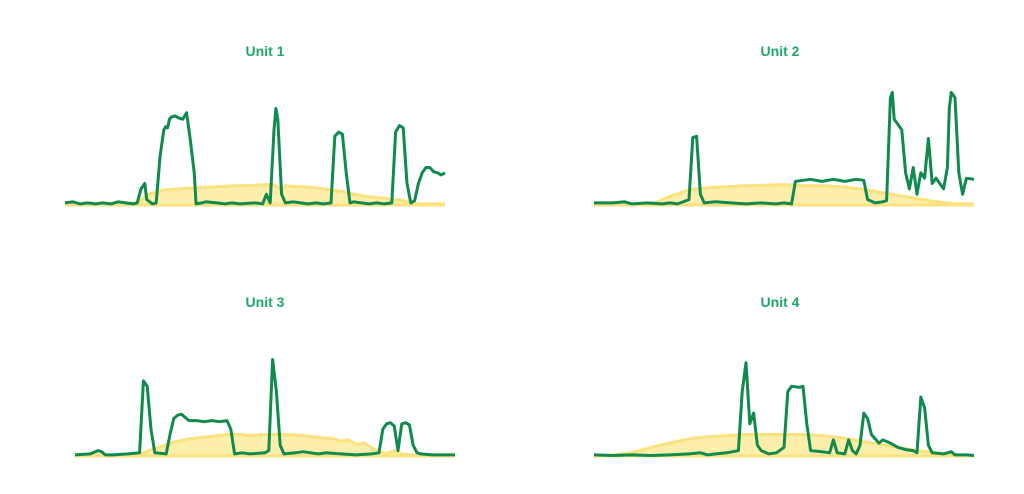 Image resolution: width=1024 pixels, height=494 pixels. What do you see at coordinates (265, 302) in the screenshot?
I see `chart-title: Unit 3` at bounding box center [265, 302].